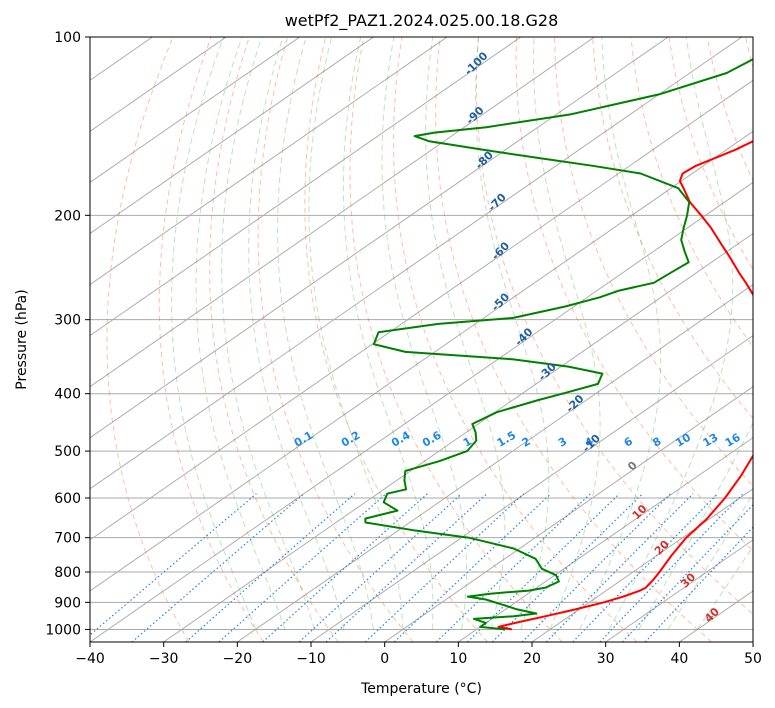  Describe the element at coordinates (67, 321) in the screenshot. I see `y-tick-label: 300` at that location.